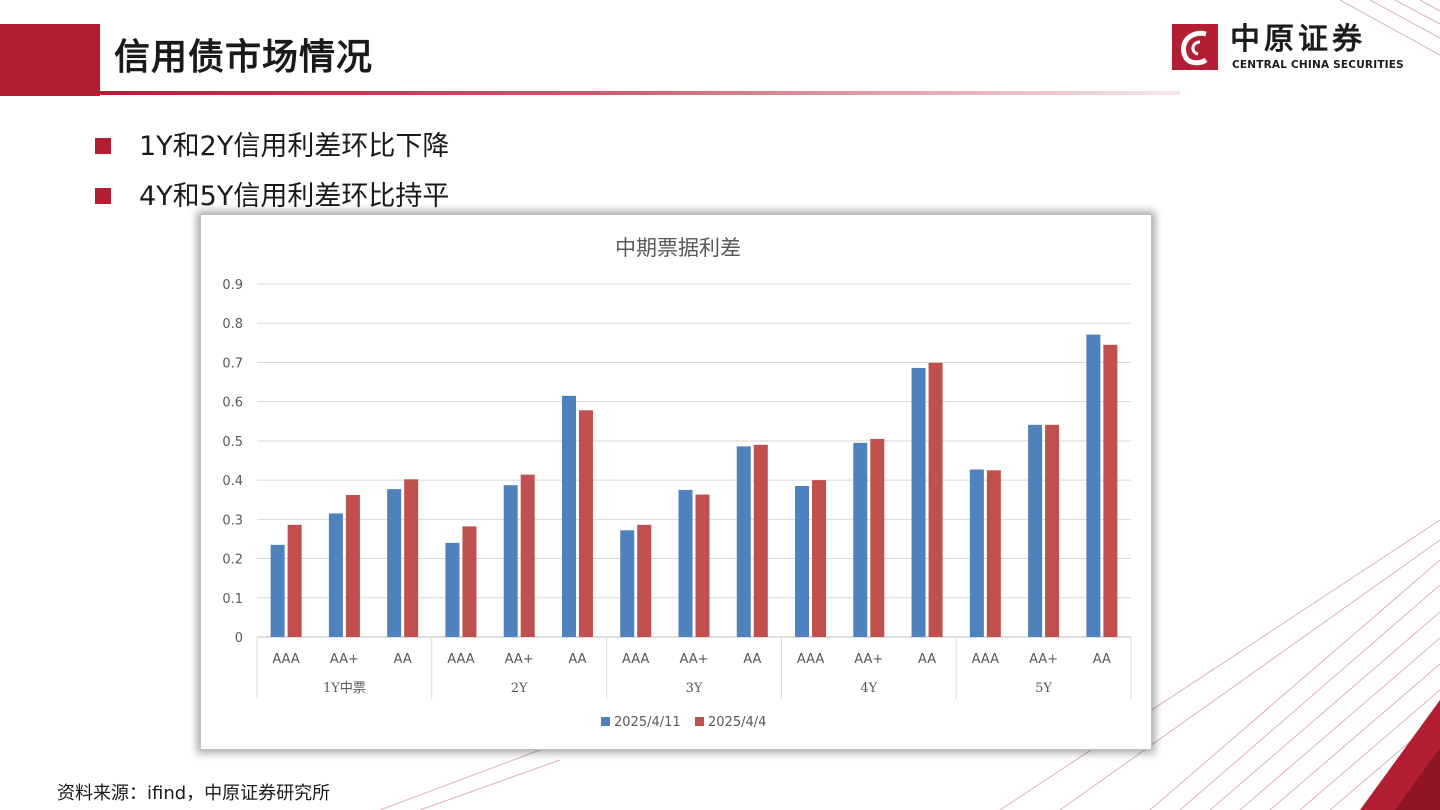 Image resolution: width=1440 pixels, height=810 pixels. What do you see at coordinates (50, 60) in the screenshot?
I see `title-accent-block` at bounding box center [50, 60].